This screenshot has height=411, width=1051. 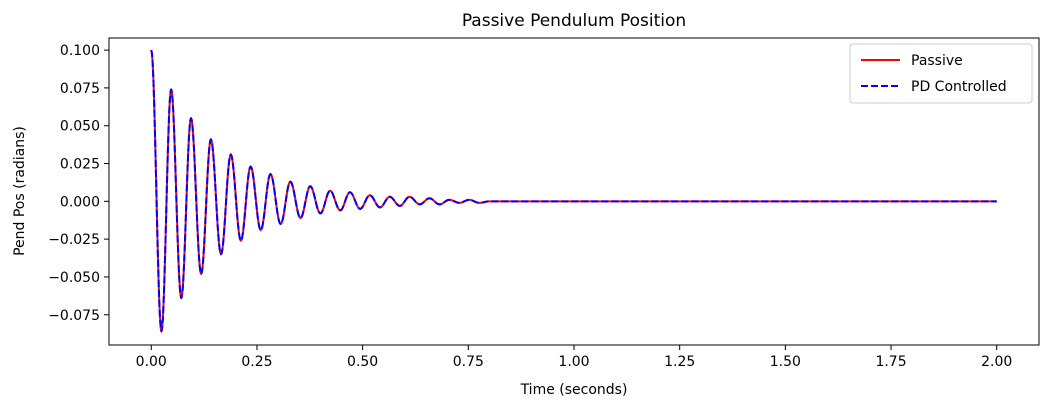 What do you see at coordinates (151, 362) in the screenshot?
I see `x-tick-label: 0.00` at bounding box center [151, 362].